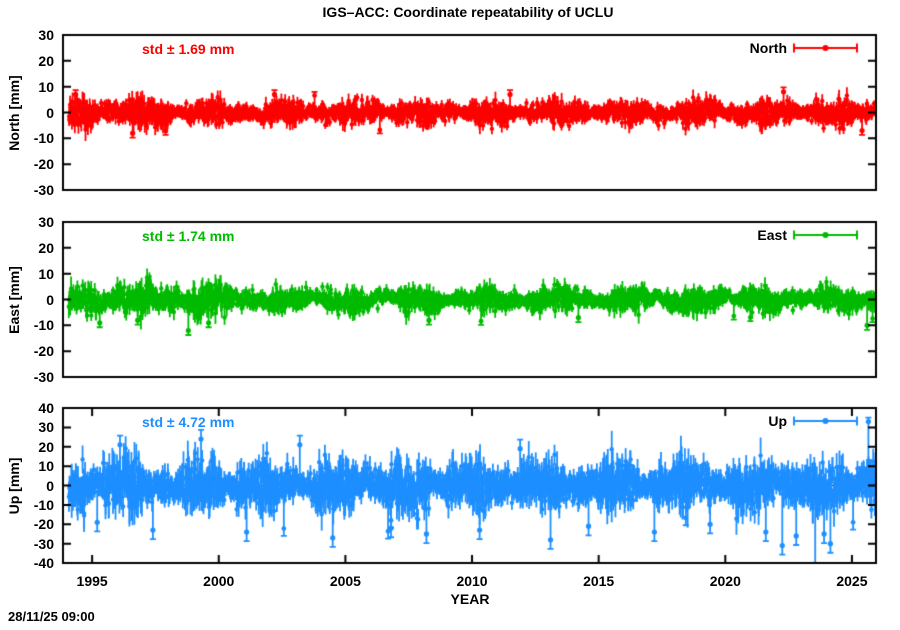 This screenshot has width=900, height=630. What do you see at coordinates (470, 599) in the screenshot?
I see `x-axis-label: YEAR` at bounding box center [470, 599].